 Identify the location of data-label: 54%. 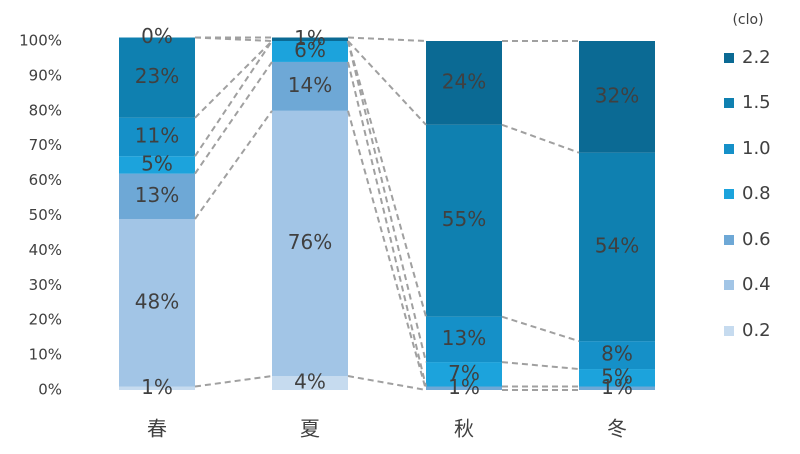
(617, 245).